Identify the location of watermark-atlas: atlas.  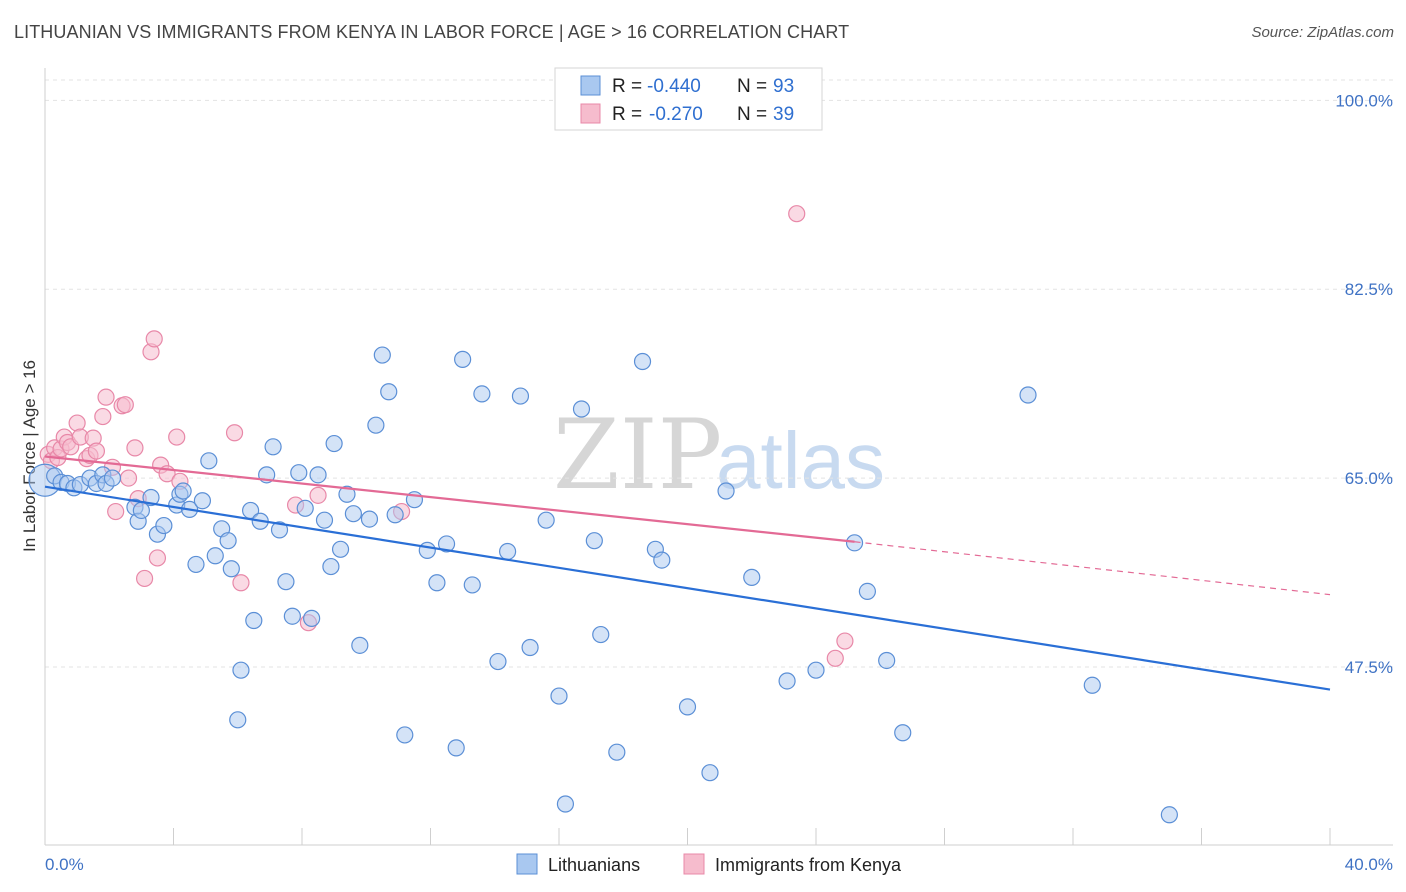
(800, 460).